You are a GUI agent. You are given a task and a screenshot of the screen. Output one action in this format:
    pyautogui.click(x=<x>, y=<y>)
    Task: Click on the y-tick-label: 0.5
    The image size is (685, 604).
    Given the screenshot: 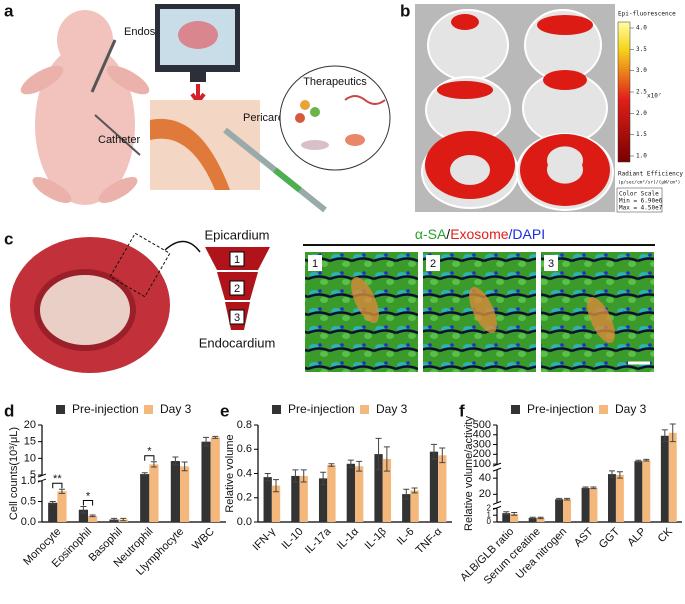 What is the action you would take?
    pyautogui.click(x=28, y=501)
    